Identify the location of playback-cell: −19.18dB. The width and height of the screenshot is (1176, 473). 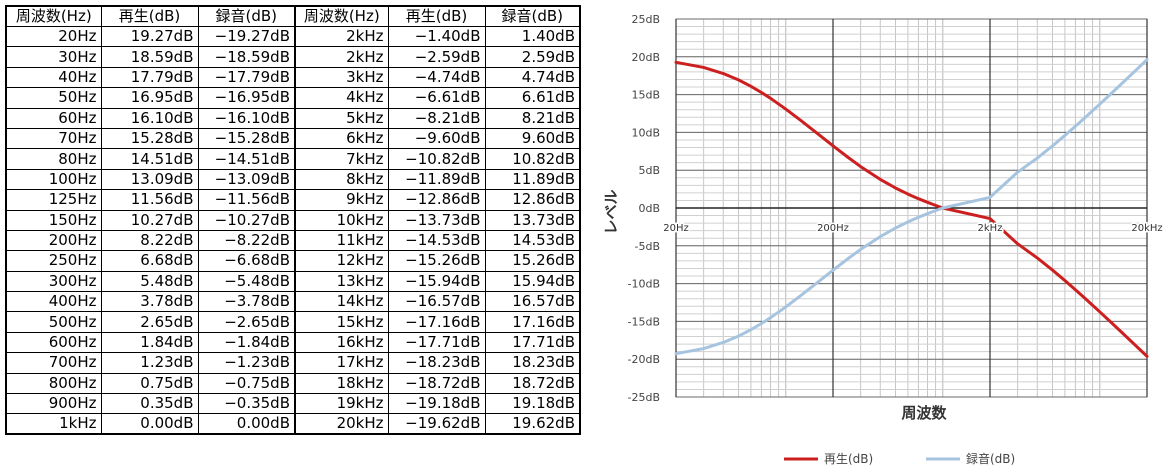
(436, 404).